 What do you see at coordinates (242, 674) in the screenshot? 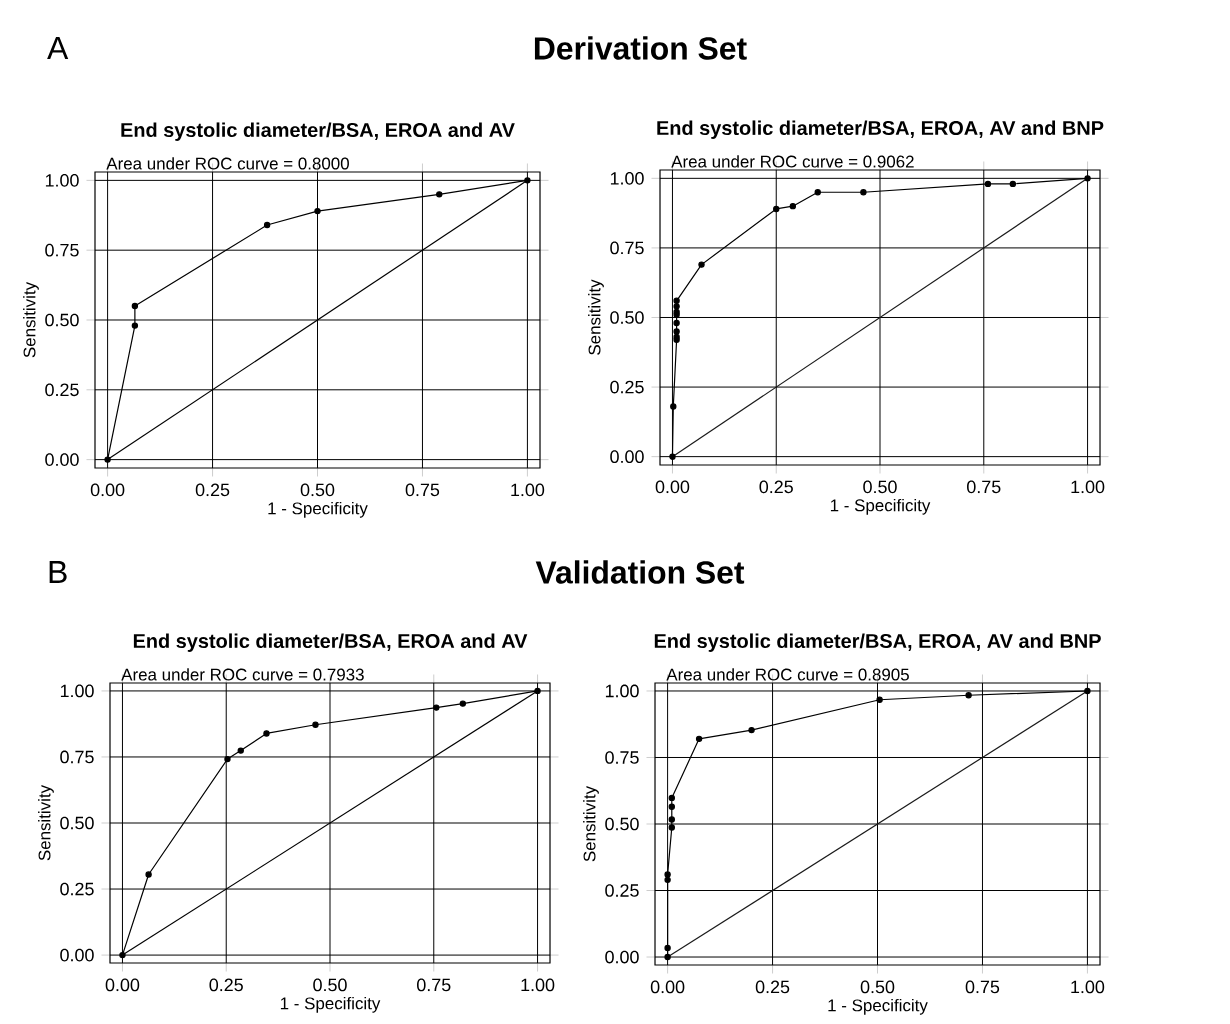
I see `text: Area under ROC curve = 0.7933` at bounding box center [242, 674].